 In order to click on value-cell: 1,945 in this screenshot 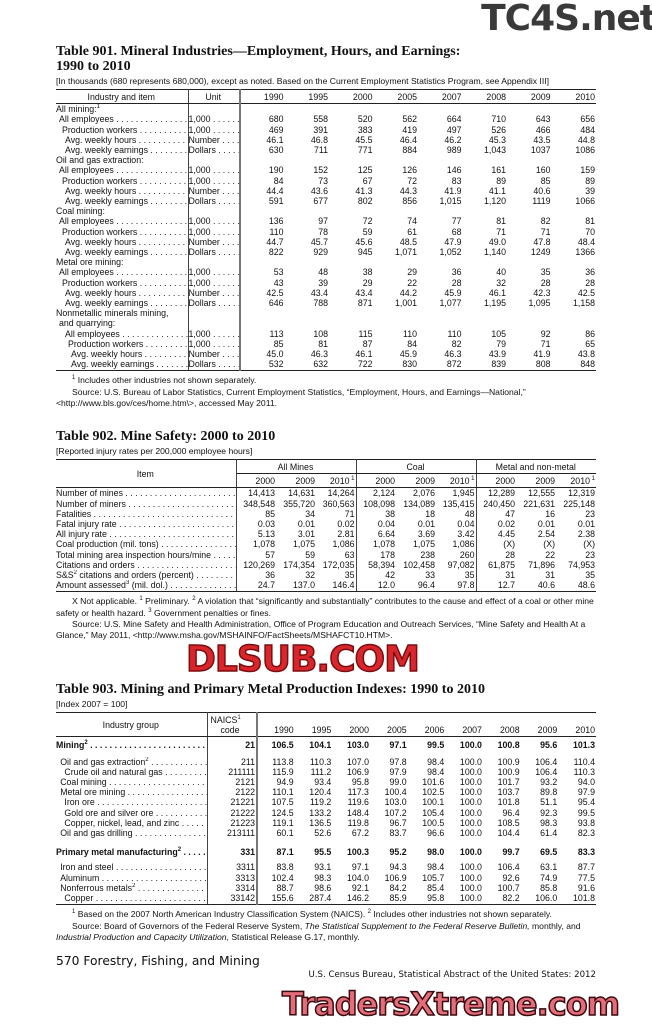, I will do `click(456, 493)`.